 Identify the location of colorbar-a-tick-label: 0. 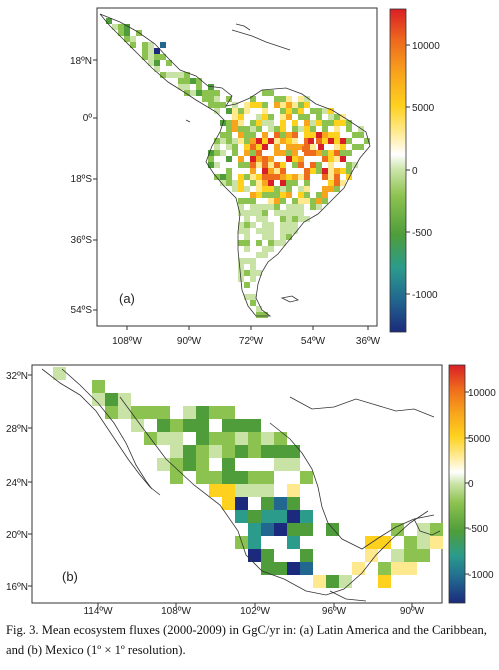
(415, 171).